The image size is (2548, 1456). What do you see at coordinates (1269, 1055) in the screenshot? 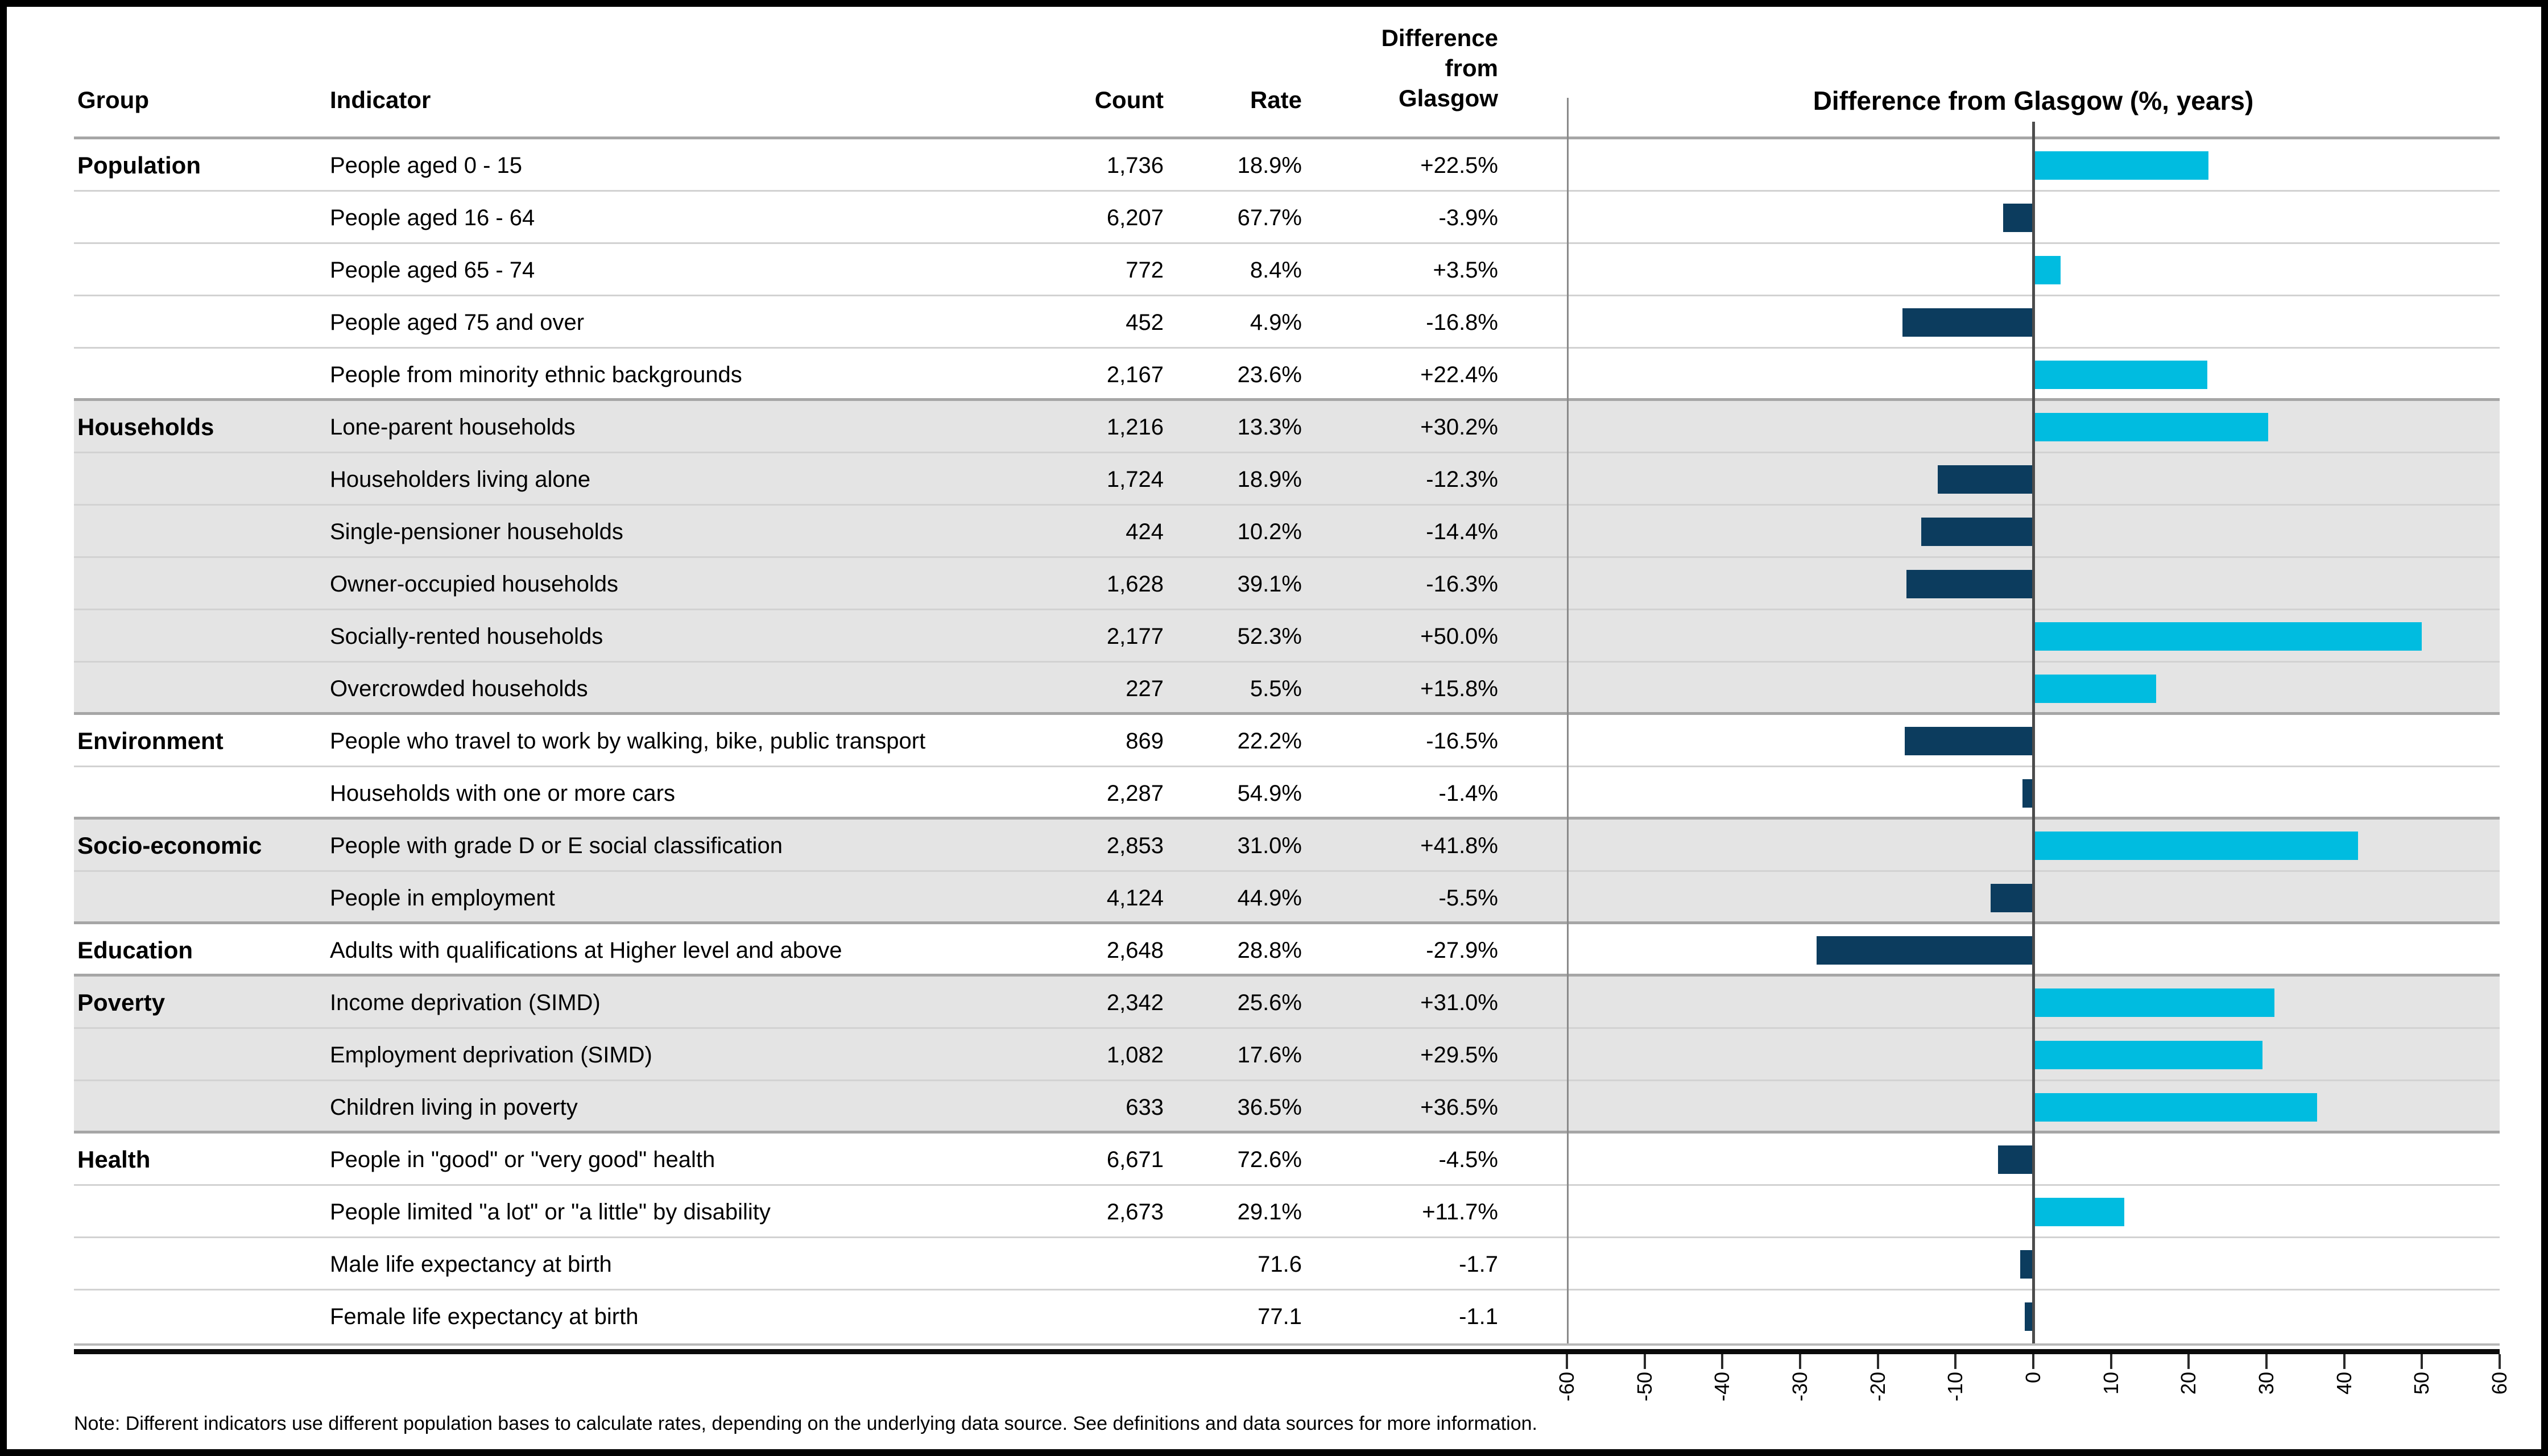
I see `rate-value: 17.6%` at bounding box center [1269, 1055].